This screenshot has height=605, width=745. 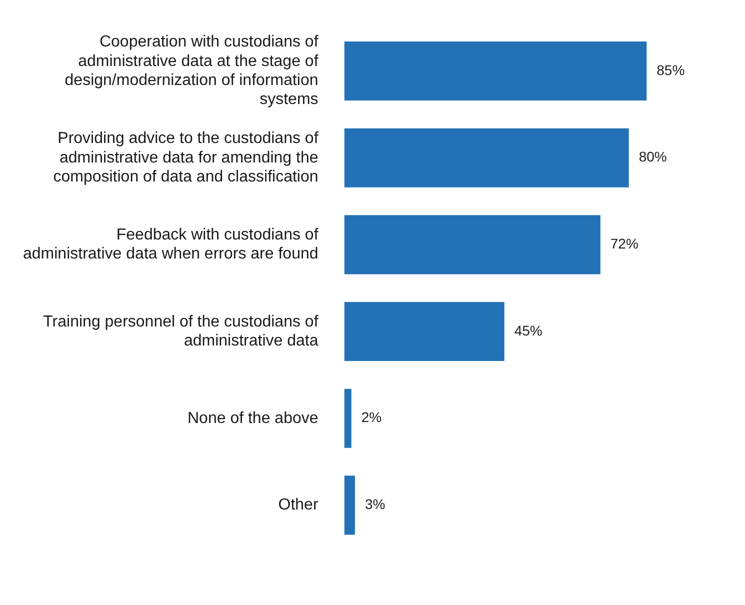 I want to click on data-label: 85%, so click(x=670, y=70).